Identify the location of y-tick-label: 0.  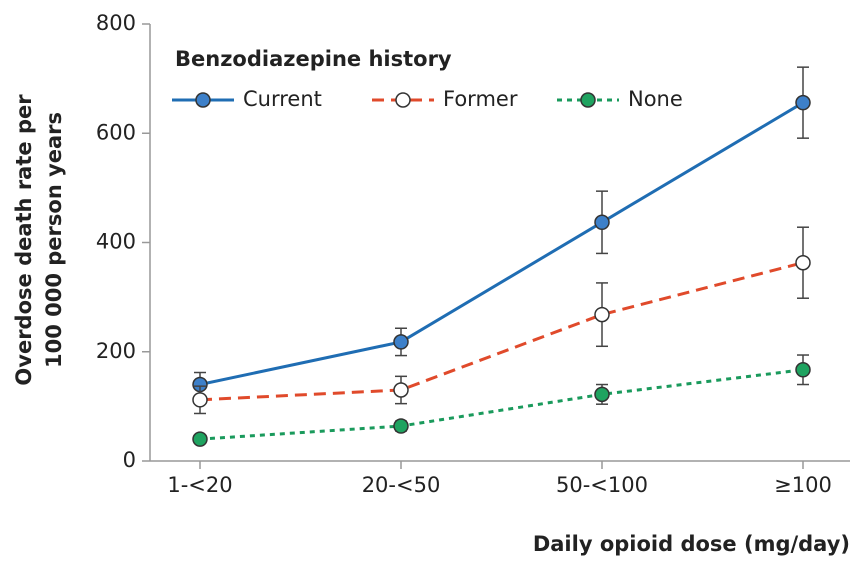
(129, 460).